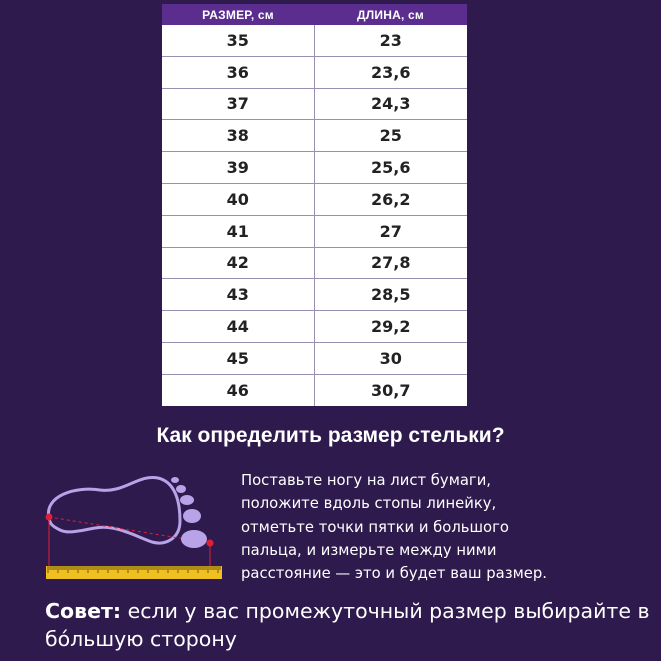 The height and width of the screenshot is (661, 661). What do you see at coordinates (238, 390) in the screenshot?
I see `size-cell: 46` at bounding box center [238, 390].